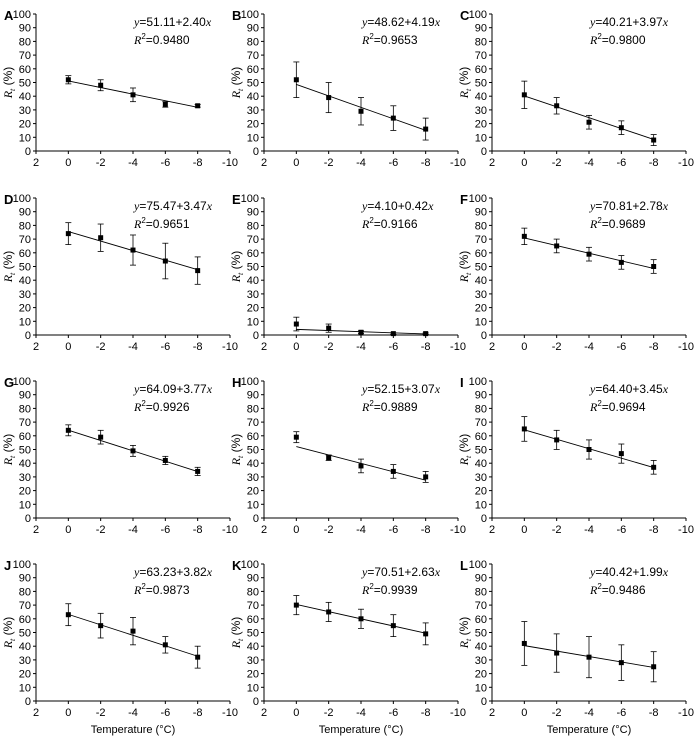 The height and width of the screenshot is (742, 700). I want to click on r-squared-sup-f: 2, so click(599, 220).